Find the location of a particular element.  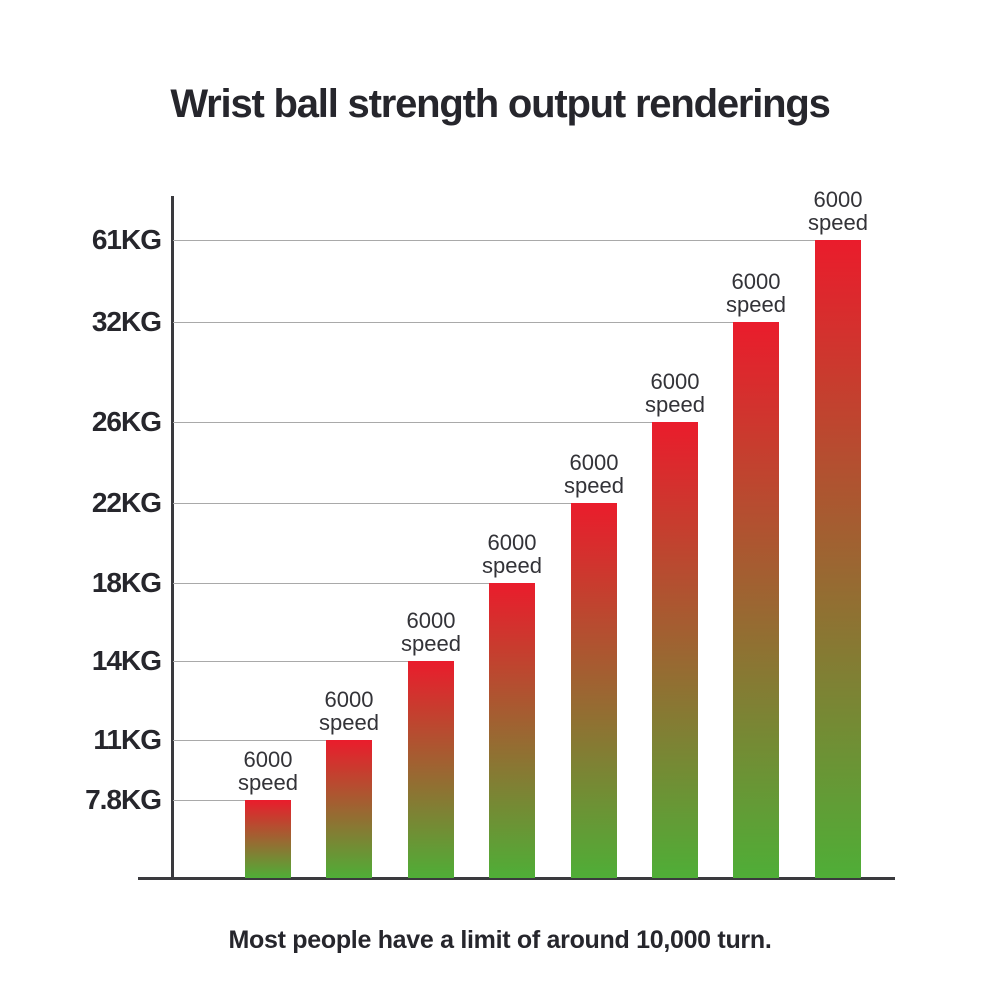

x-axis-line is located at coordinates (516, 878).